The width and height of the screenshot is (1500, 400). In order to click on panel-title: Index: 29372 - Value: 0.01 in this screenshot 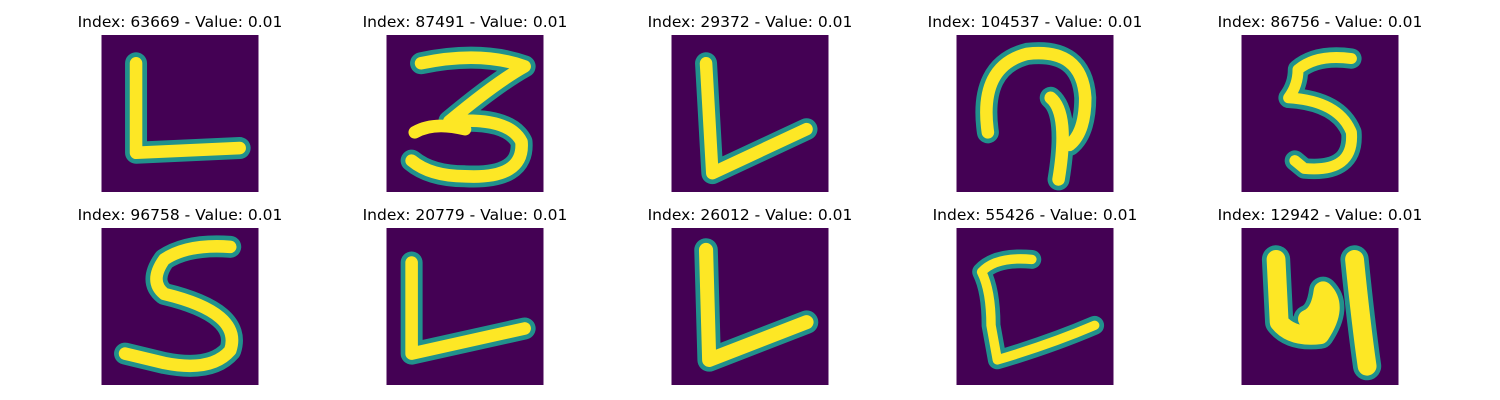, I will do `click(750, 22)`.